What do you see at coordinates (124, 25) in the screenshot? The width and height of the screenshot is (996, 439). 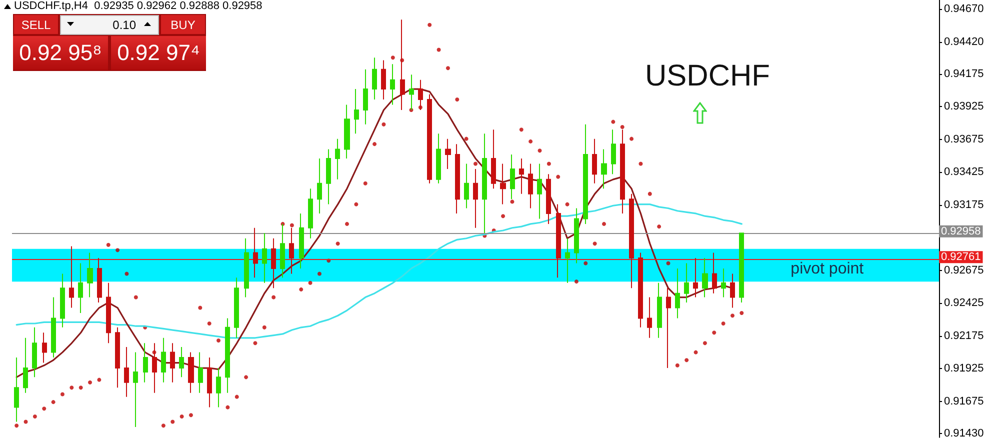 I see `annotation: 0.10` at bounding box center [124, 25].